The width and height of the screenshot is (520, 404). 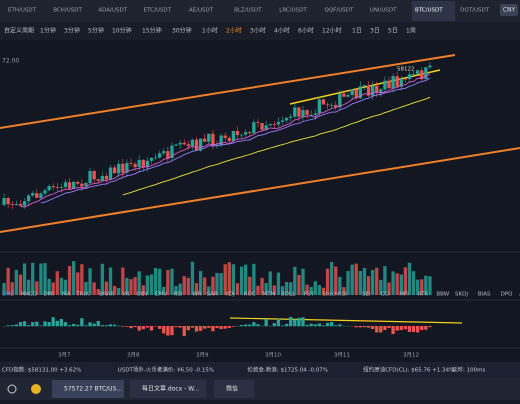 What do you see at coordinates (230, 295) in the screenshot?
I see `indicator-tab: KDJ` at bounding box center [230, 295].